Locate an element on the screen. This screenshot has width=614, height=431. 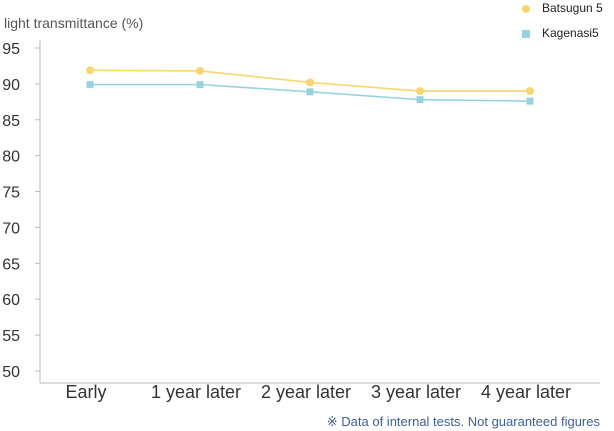
legend-item-kagenasi: Kagenasi5 is located at coordinates (568, 34).